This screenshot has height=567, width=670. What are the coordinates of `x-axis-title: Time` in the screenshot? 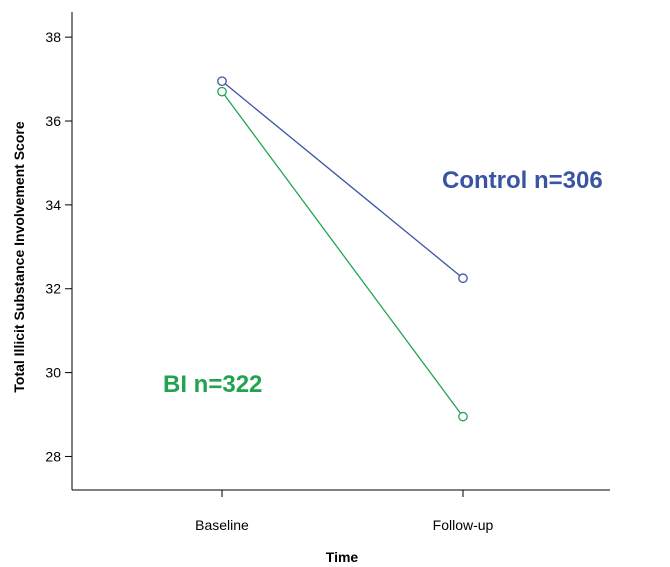 It's located at (342, 557).